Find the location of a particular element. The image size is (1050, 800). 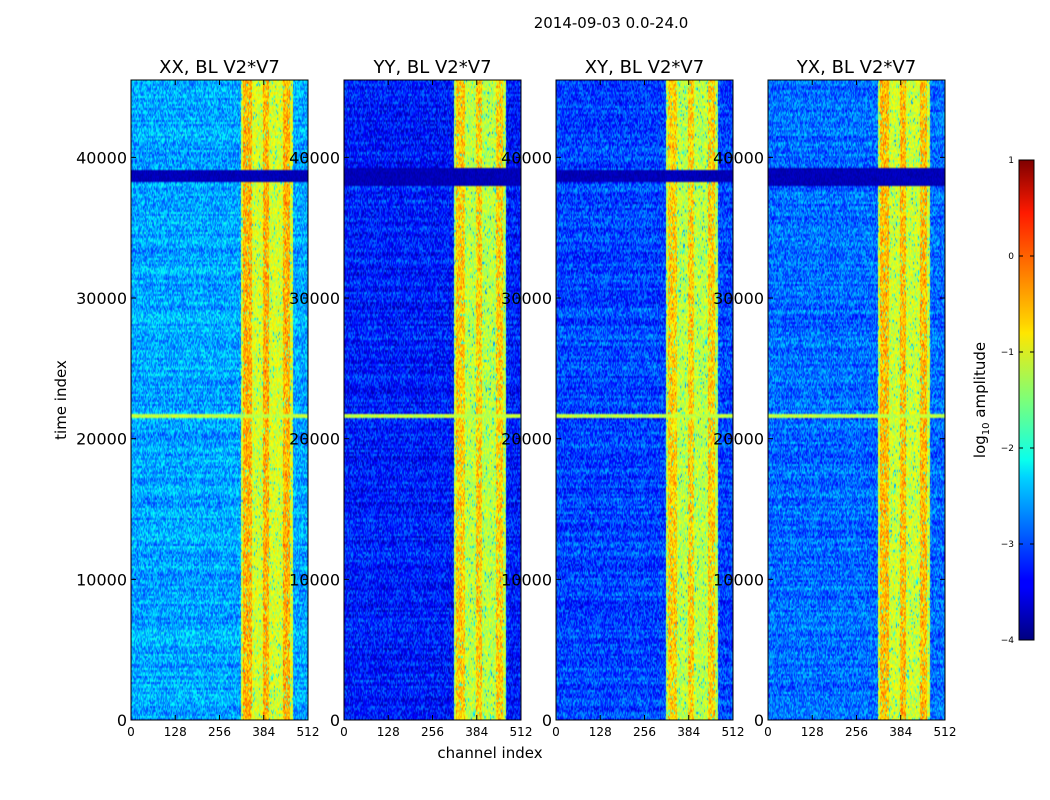

colorbar-tick-label: −3 is located at coordinates (1007, 545).